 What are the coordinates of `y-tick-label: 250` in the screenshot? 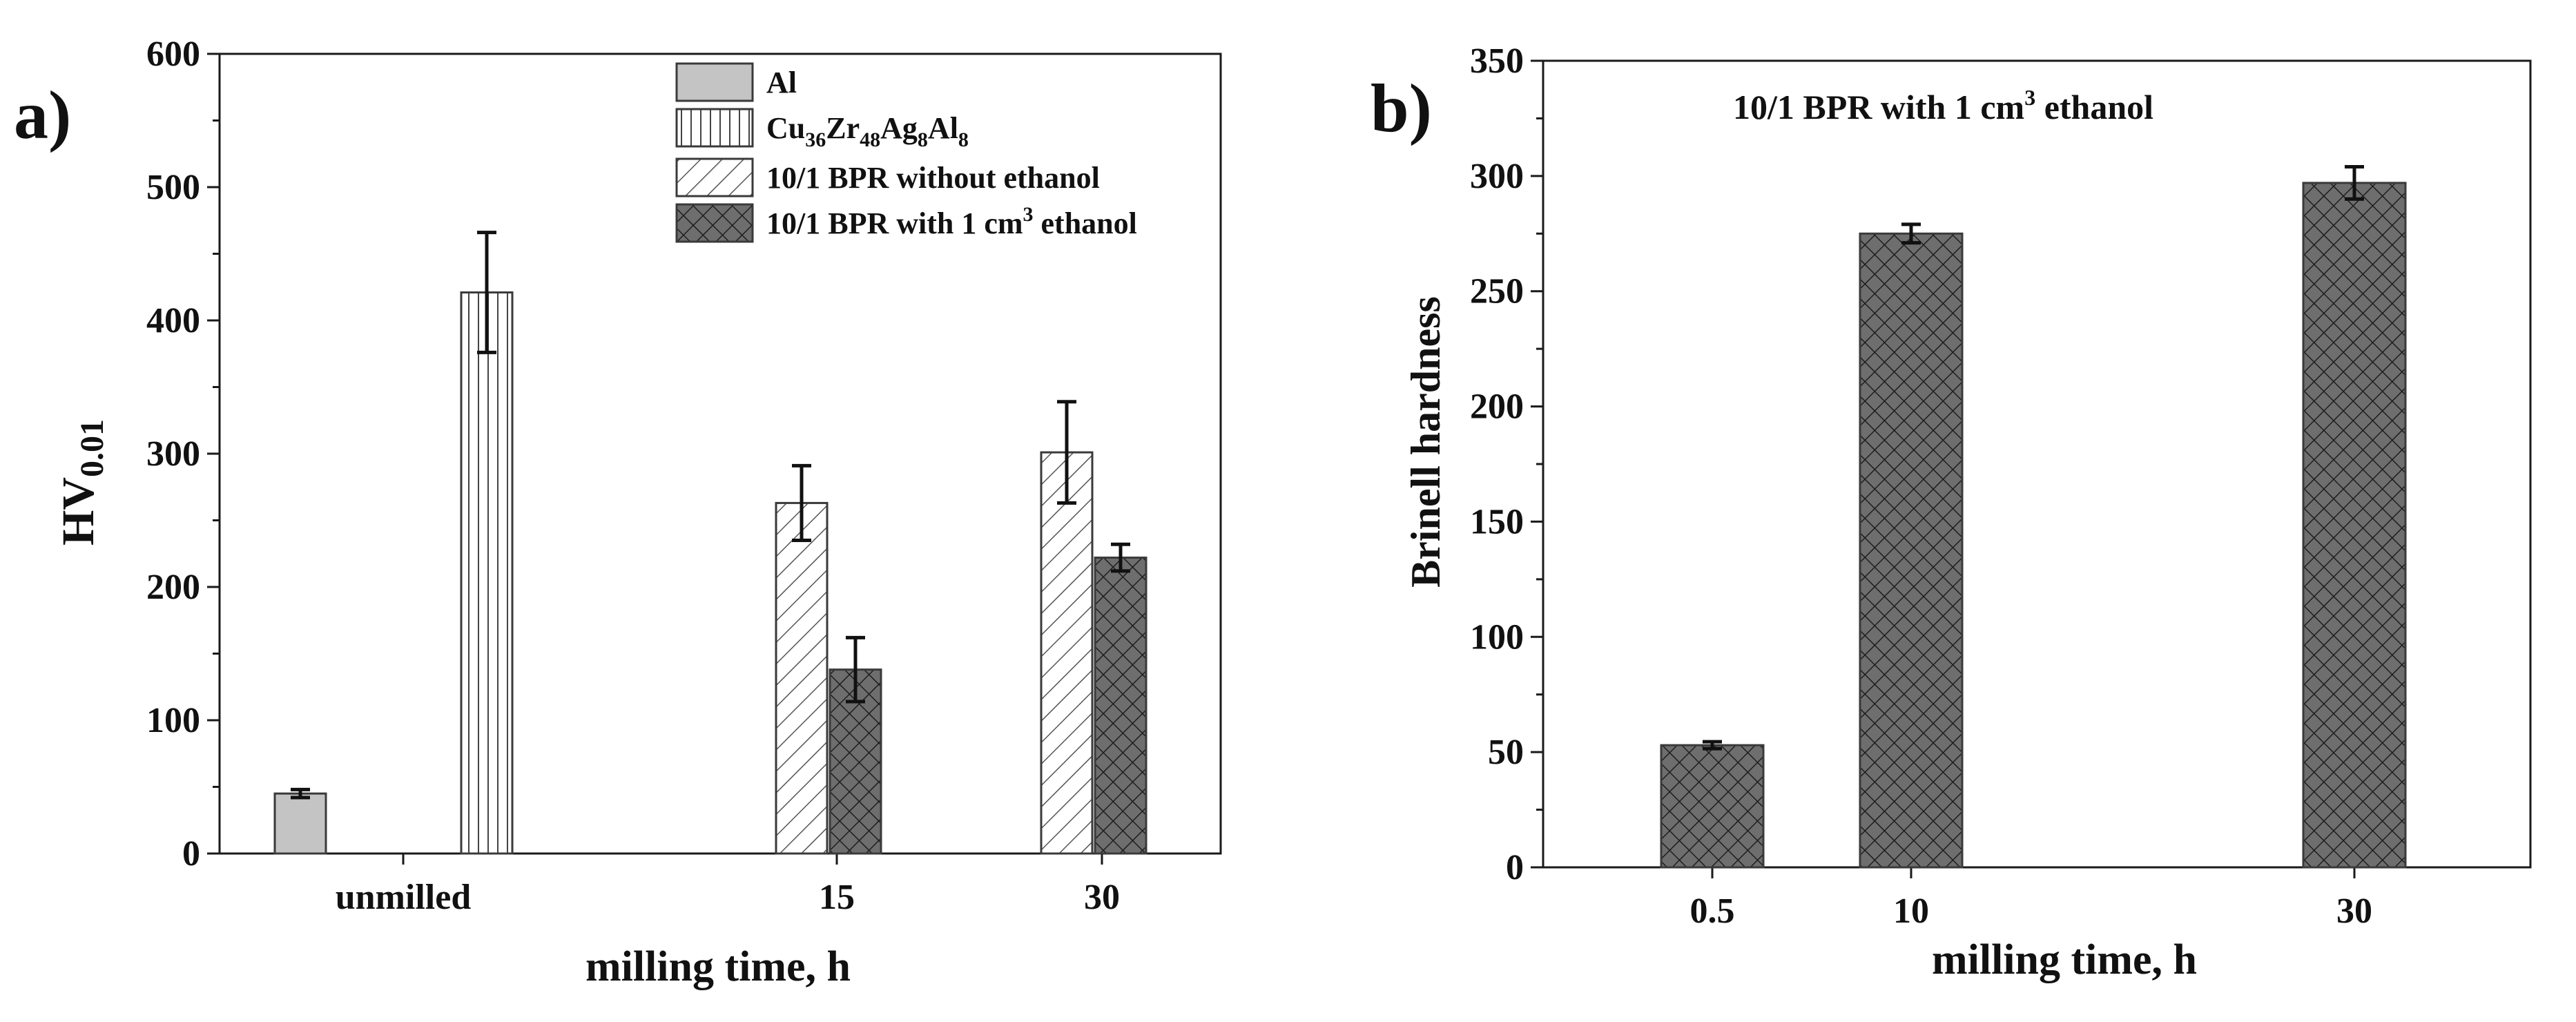 It's located at (1497, 291).